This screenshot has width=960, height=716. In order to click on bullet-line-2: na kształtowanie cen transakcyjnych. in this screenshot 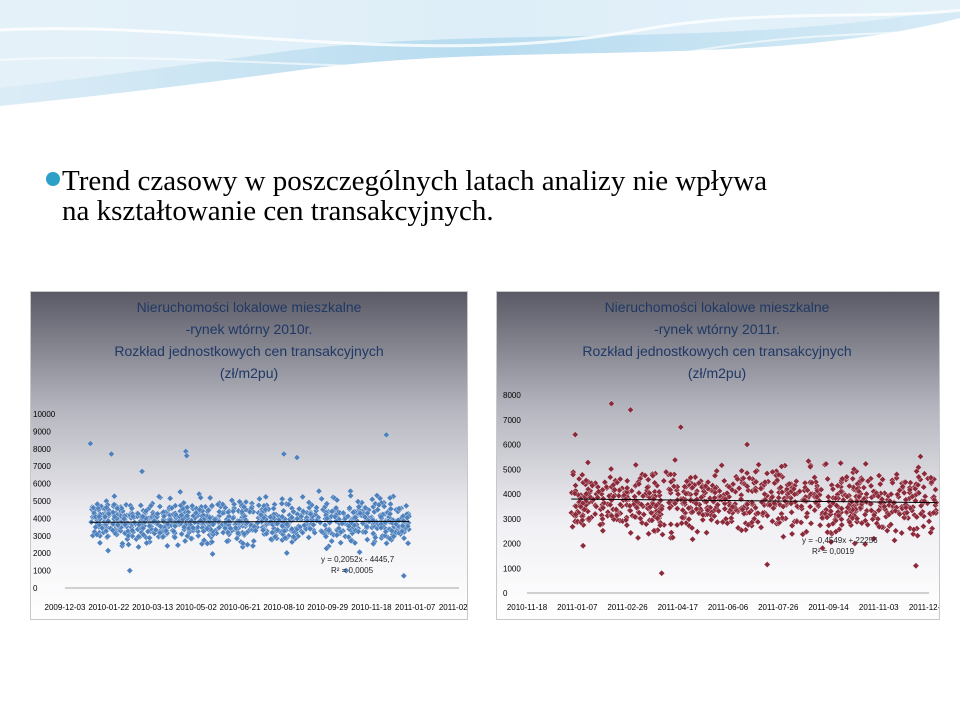, I will do `click(278, 211)`.